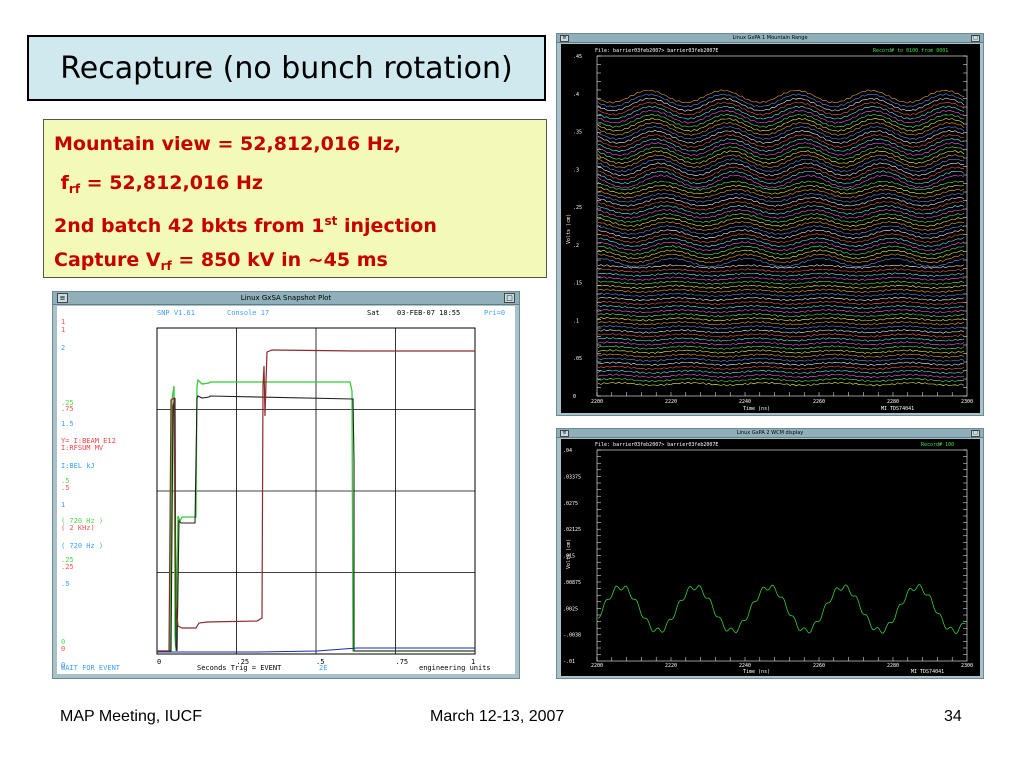 This screenshot has width=1024, height=768. What do you see at coordinates (286, 298) in the screenshot?
I see `snapshot-titlebar: Linux GxSA Snapshot Plot ≡ □` at bounding box center [286, 298].